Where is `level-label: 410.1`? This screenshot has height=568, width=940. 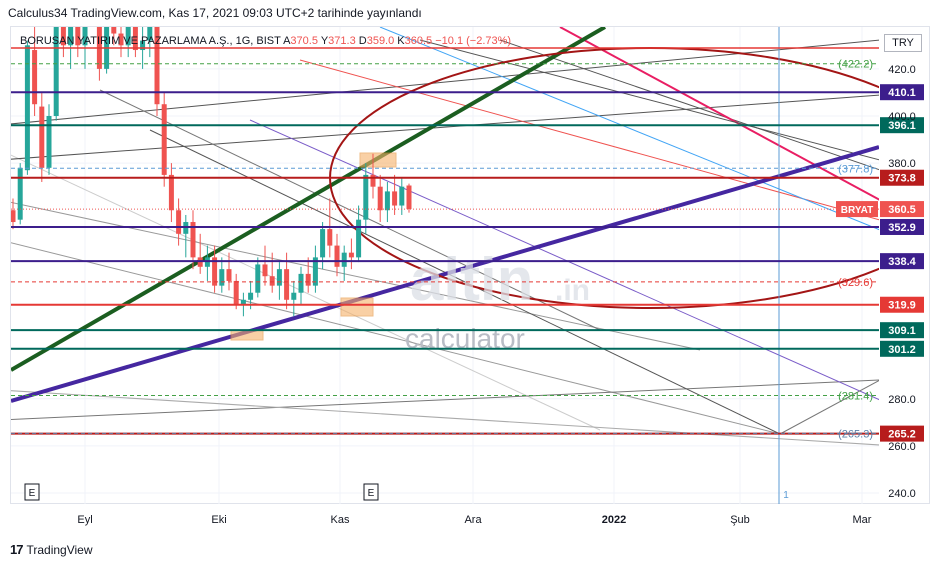 level-label: 410.1 is located at coordinates (902, 93).